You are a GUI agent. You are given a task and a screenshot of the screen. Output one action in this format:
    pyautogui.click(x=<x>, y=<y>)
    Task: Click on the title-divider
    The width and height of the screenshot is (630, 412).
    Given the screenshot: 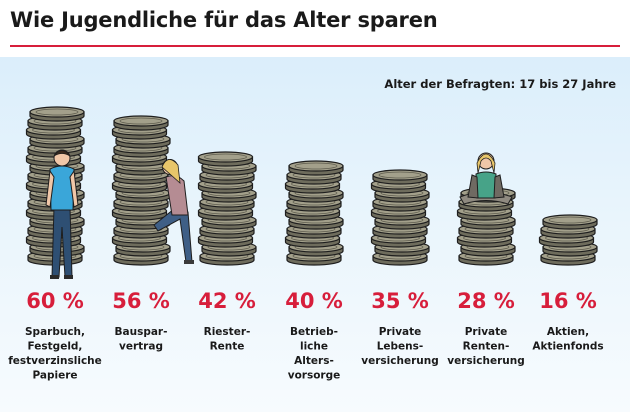 What is the action you would take?
    pyautogui.click(x=315, y=46)
    